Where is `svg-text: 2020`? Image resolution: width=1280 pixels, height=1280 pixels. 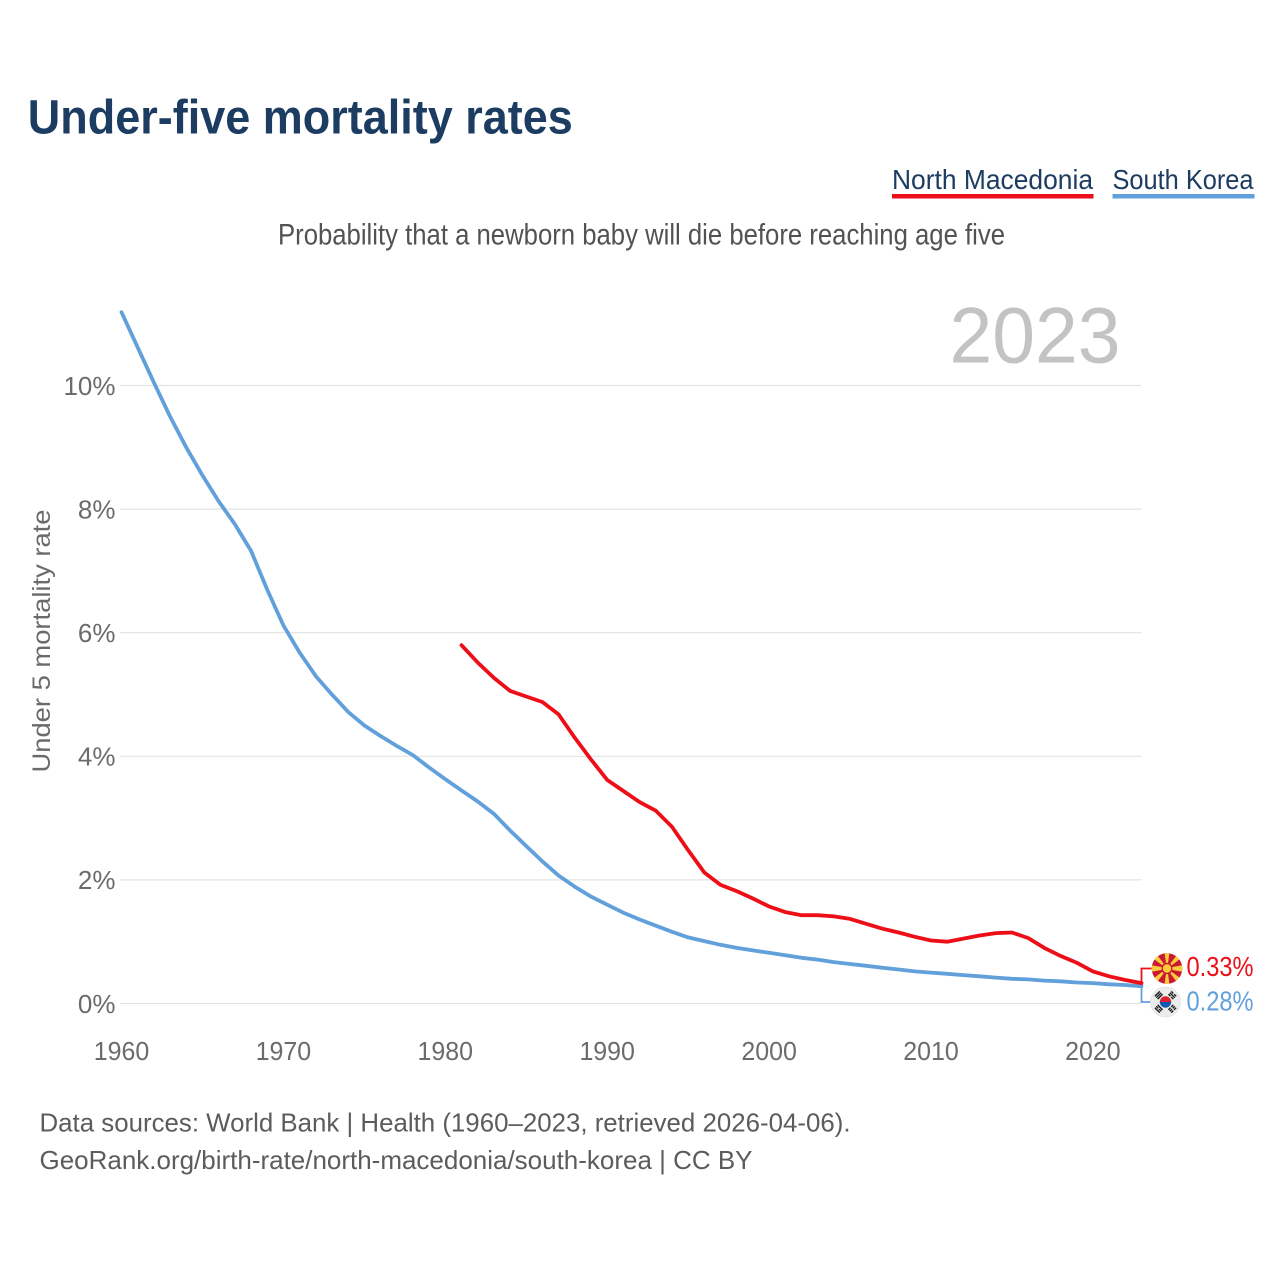 svg-text: 2020 is located at coordinates (1093, 1051).